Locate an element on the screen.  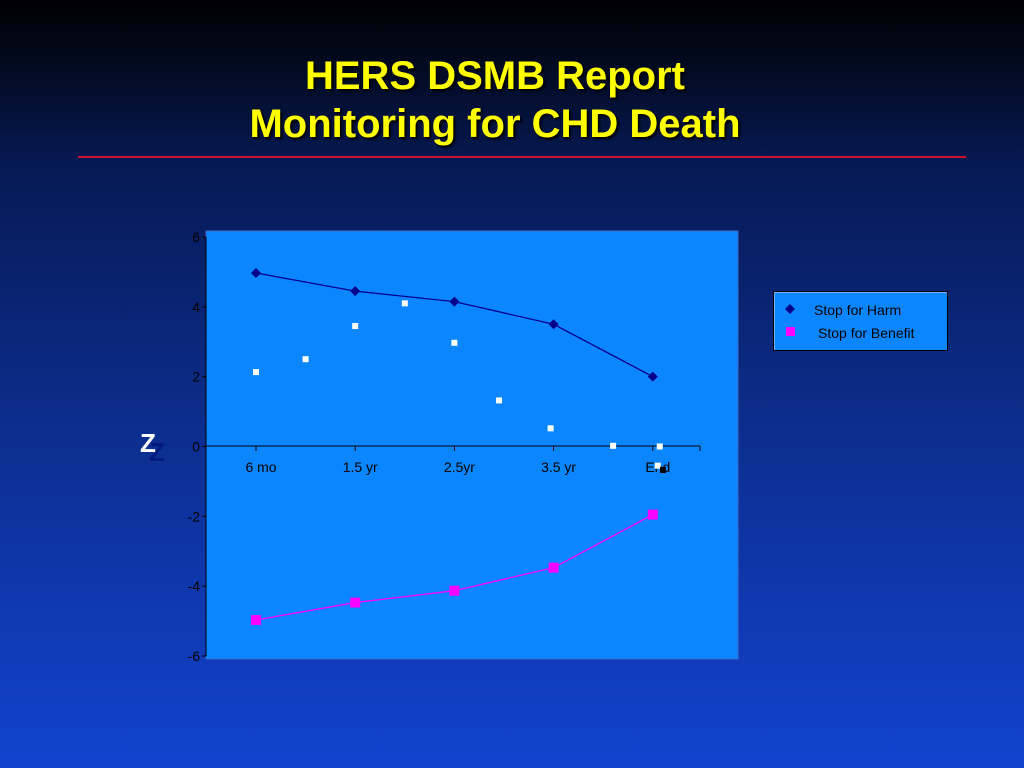
y-tick-label: 6 is located at coordinates (196, 237).